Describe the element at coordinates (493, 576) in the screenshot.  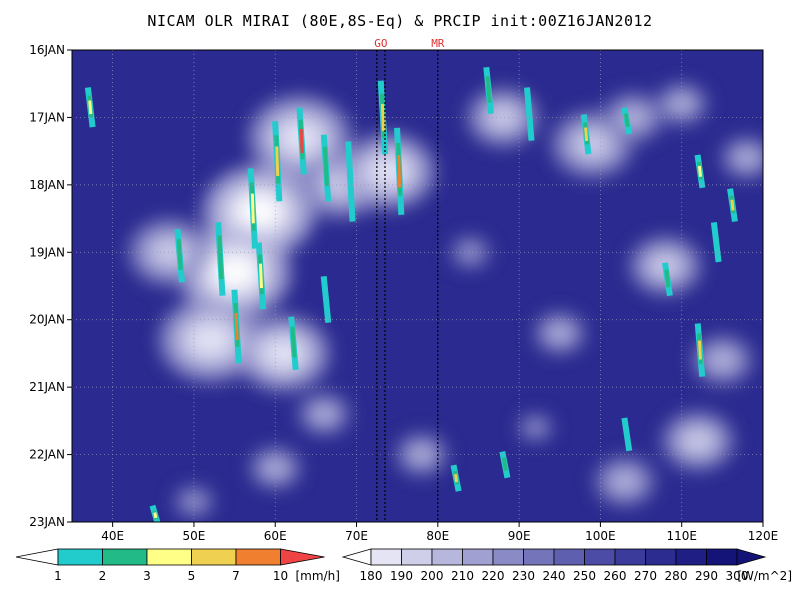
I see `olr-colorbar-label: 220` at that location.